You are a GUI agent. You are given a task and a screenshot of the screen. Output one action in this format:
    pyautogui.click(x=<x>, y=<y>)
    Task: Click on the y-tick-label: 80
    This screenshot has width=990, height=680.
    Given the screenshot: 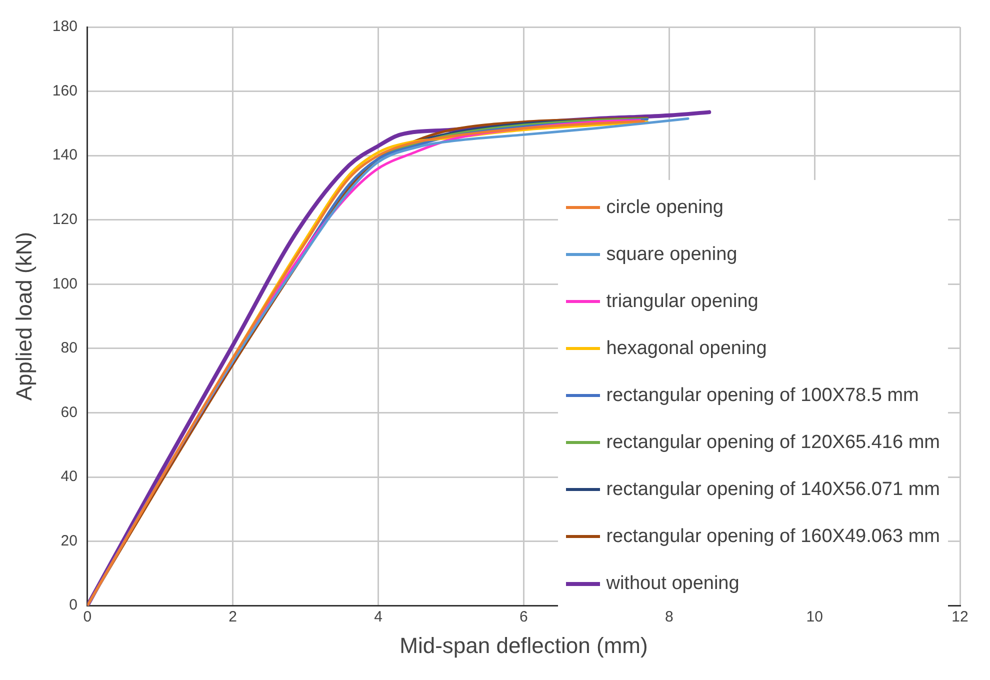 What is the action you would take?
    pyautogui.click(x=69, y=348)
    